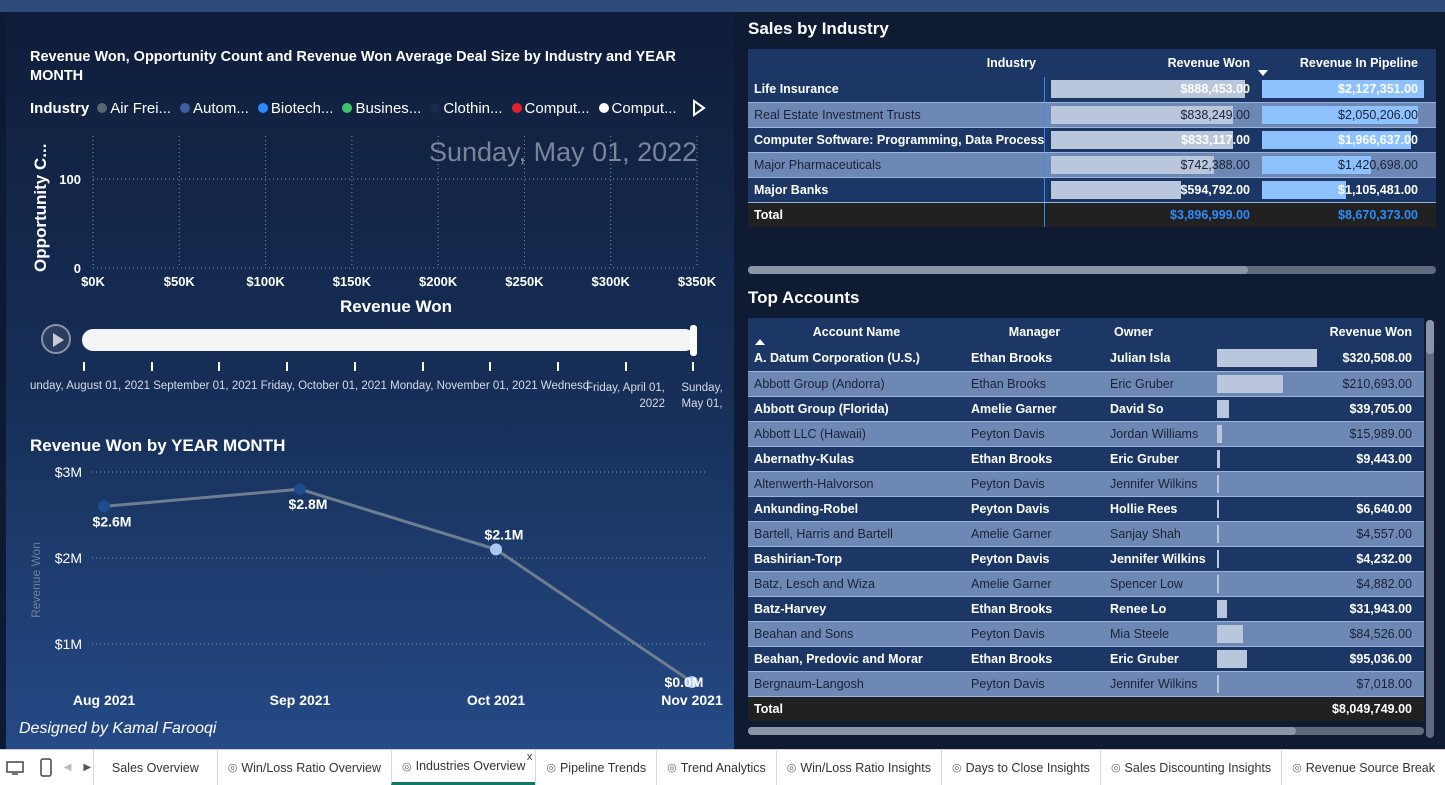  Describe the element at coordinates (1317, 659) in the screenshot. I see `account-revenue-cell: $95,036.00` at that location.